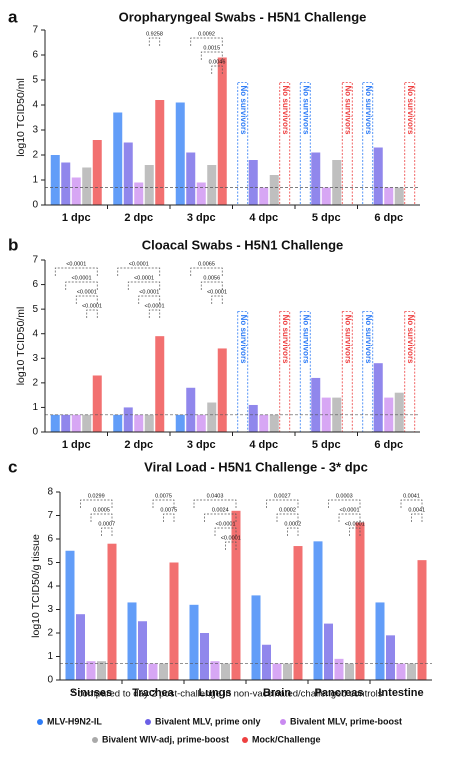  I want to click on x-tick-label: 3 dpc, so click(201, 445).